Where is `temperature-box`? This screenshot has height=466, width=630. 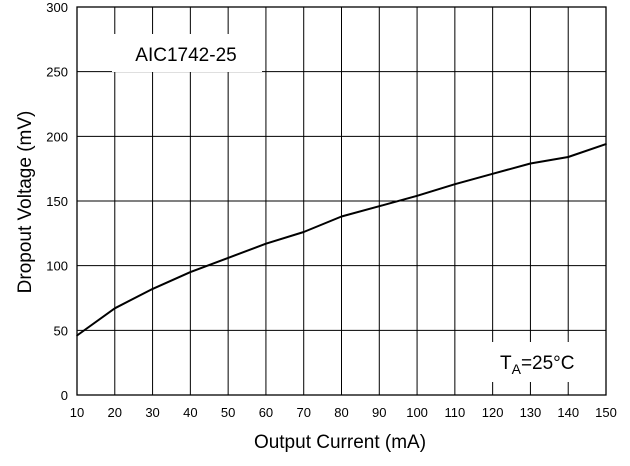
temperature-box is located at coordinates (546, 362).